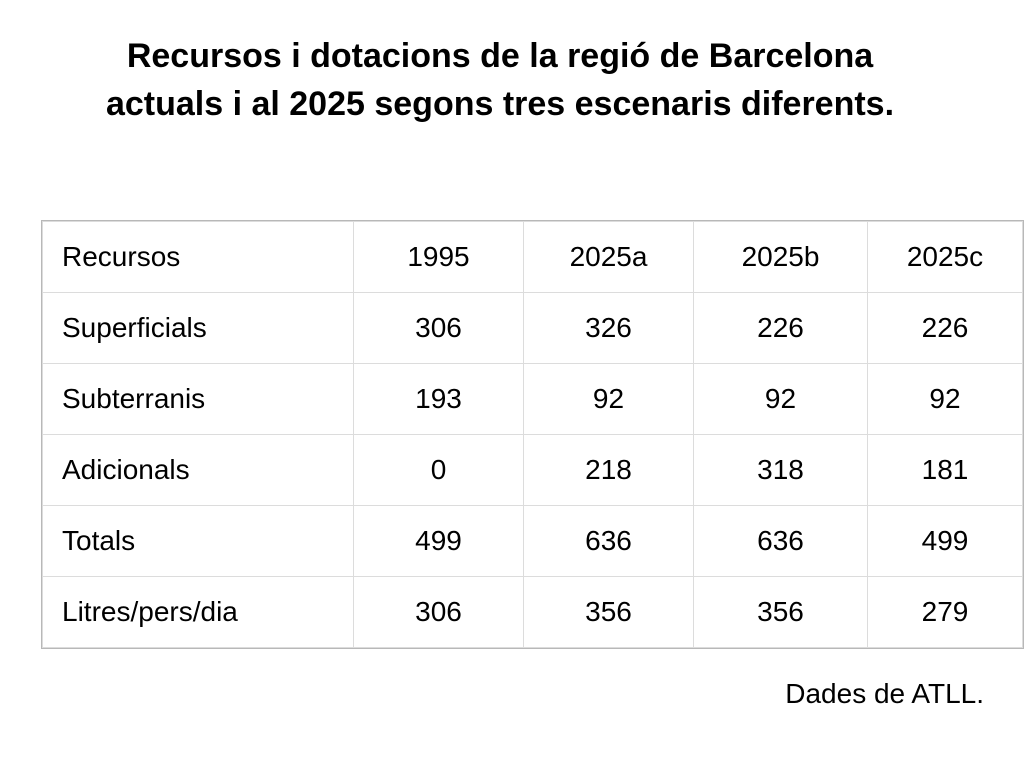 This screenshot has width=1024, height=768. I want to click on row-label: Litres/pers/dia, so click(198, 612).